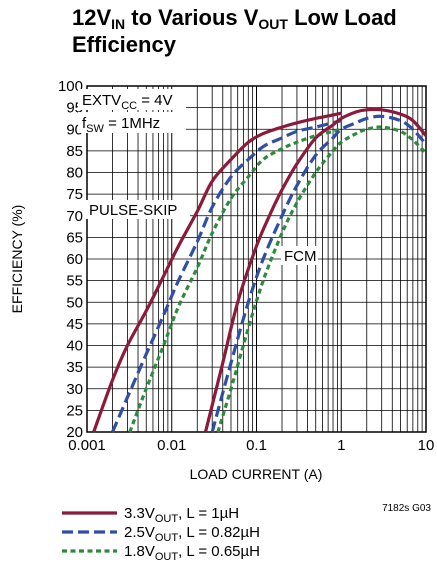 This screenshot has height=565, width=437. I want to click on y-tick-label: 60, so click(74, 259).